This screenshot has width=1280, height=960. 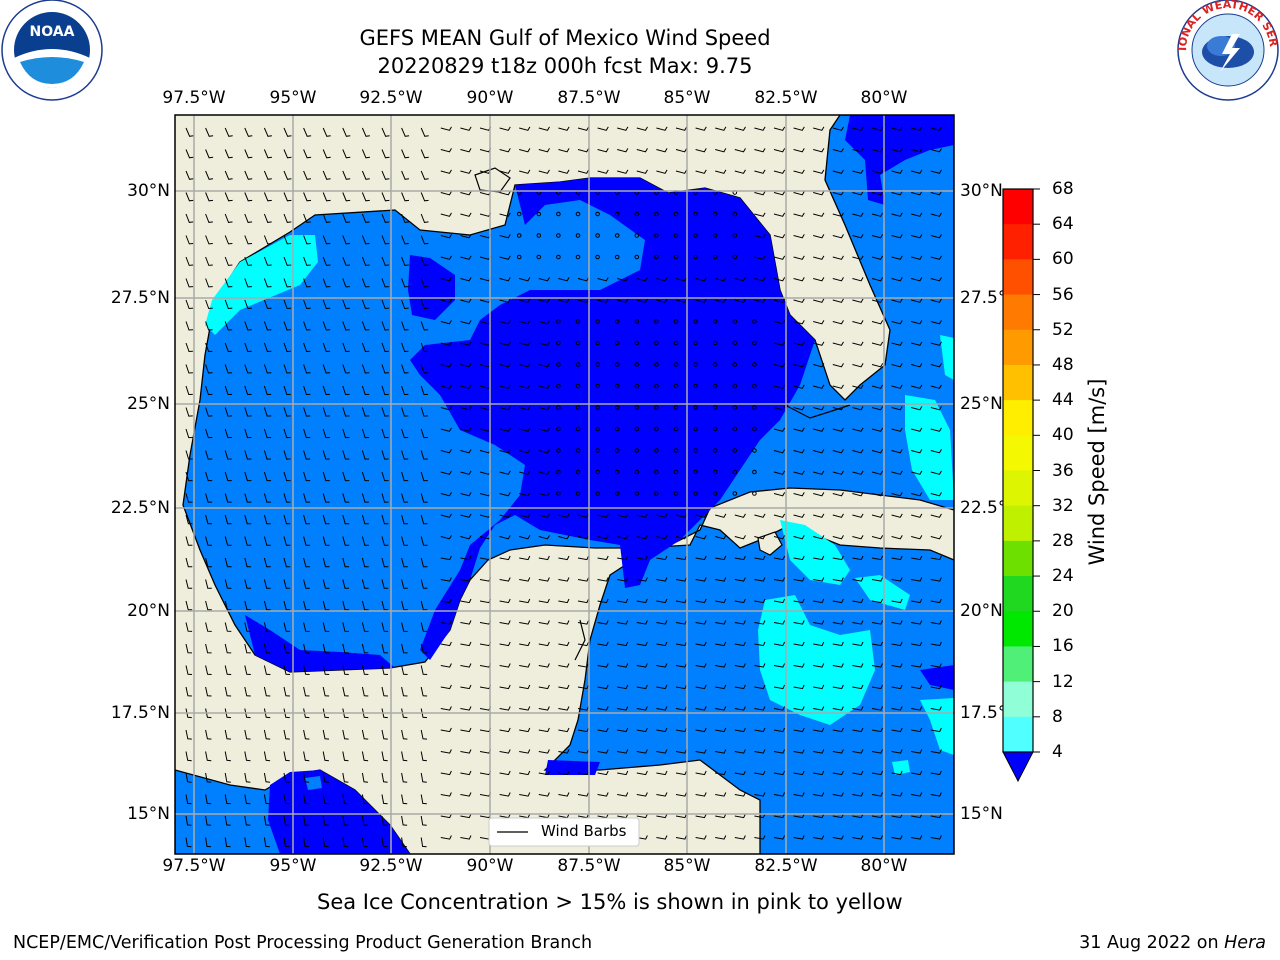 I want to click on colorbar-tick-label: 16, so click(x=1063, y=646).